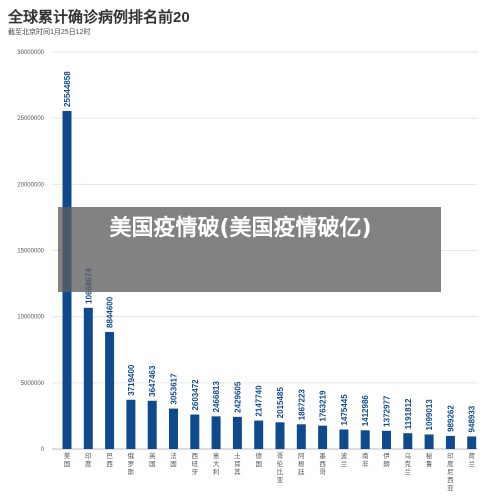 This screenshot has height=500, width=500. What do you see at coordinates (110, 312) in the screenshot?
I see `value-label: 8844600` at bounding box center [110, 312].